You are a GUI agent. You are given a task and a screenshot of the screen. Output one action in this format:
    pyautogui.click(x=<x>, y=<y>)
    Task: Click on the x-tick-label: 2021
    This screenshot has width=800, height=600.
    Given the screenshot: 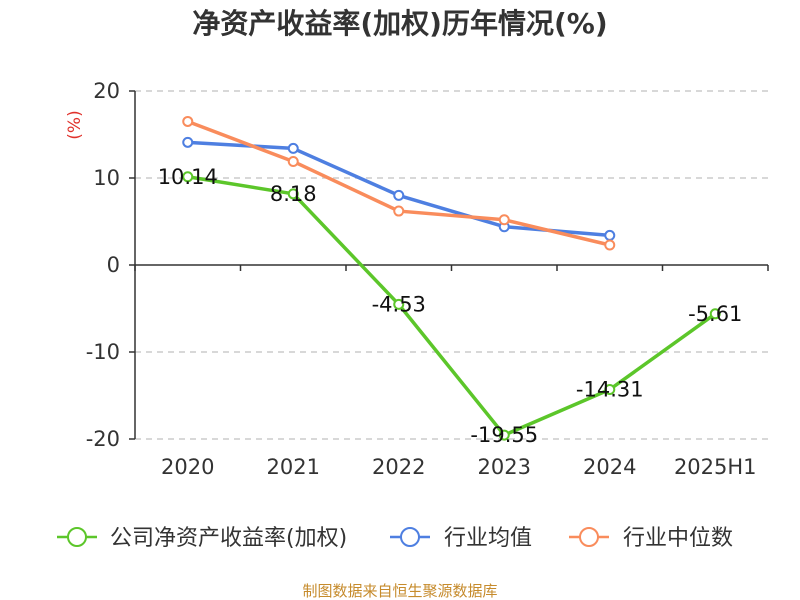 What is the action you would take?
    pyautogui.click(x=293, y=467)
    